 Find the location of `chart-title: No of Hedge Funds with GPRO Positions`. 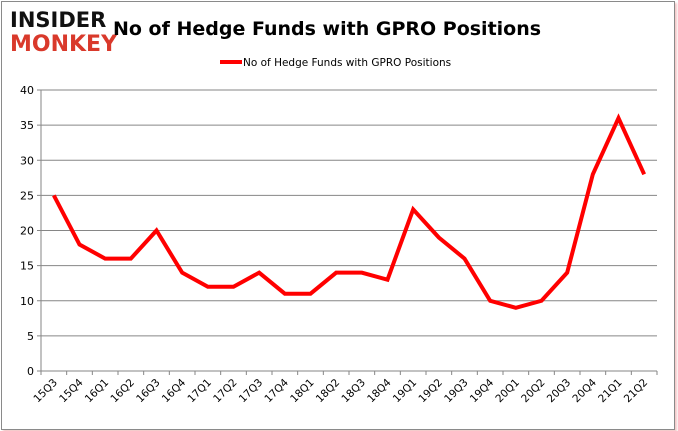

chart-title: No of Hedge Funds with GPRO Positions is located at coordinates (327, 29).